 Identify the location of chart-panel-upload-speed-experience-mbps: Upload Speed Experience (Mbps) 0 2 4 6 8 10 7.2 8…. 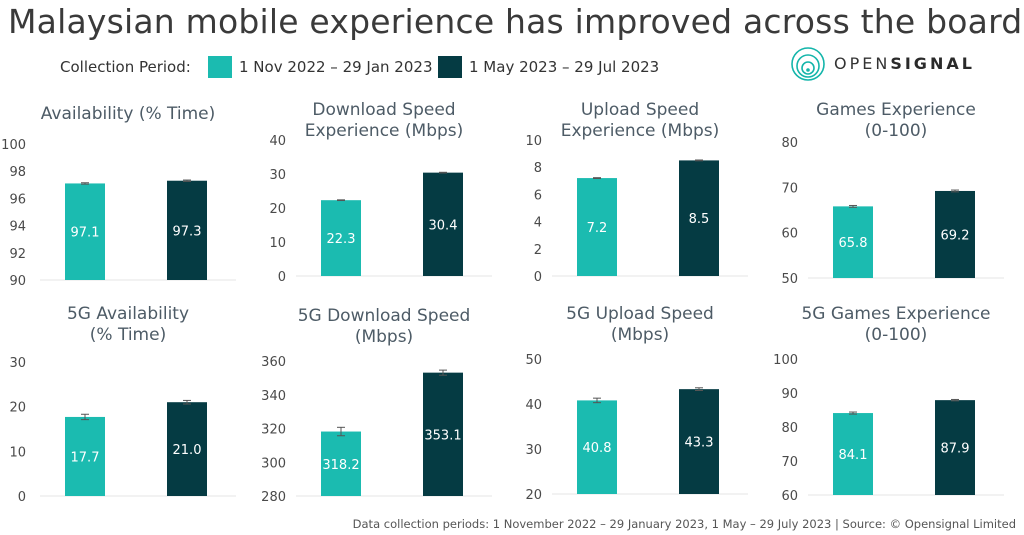
(640, 198).